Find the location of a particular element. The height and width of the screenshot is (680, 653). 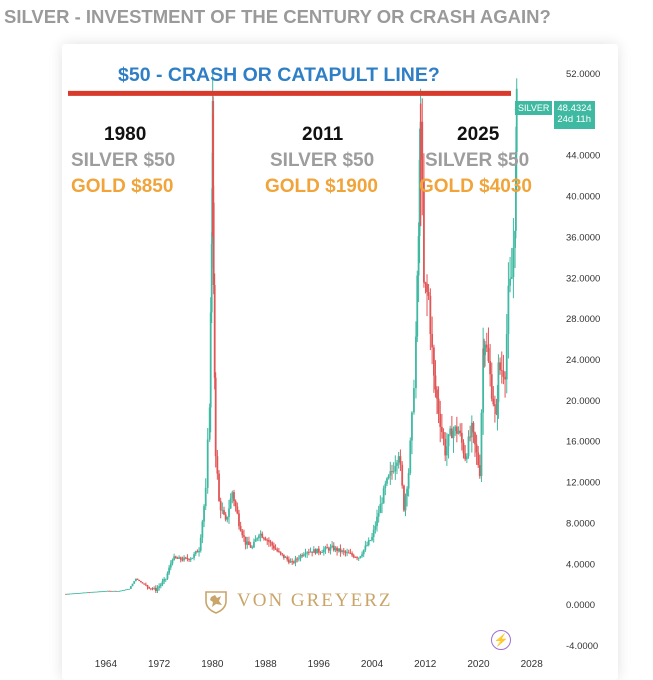

annotation-2025-silver: SILVER $50 is located at coordinates (477, 160).